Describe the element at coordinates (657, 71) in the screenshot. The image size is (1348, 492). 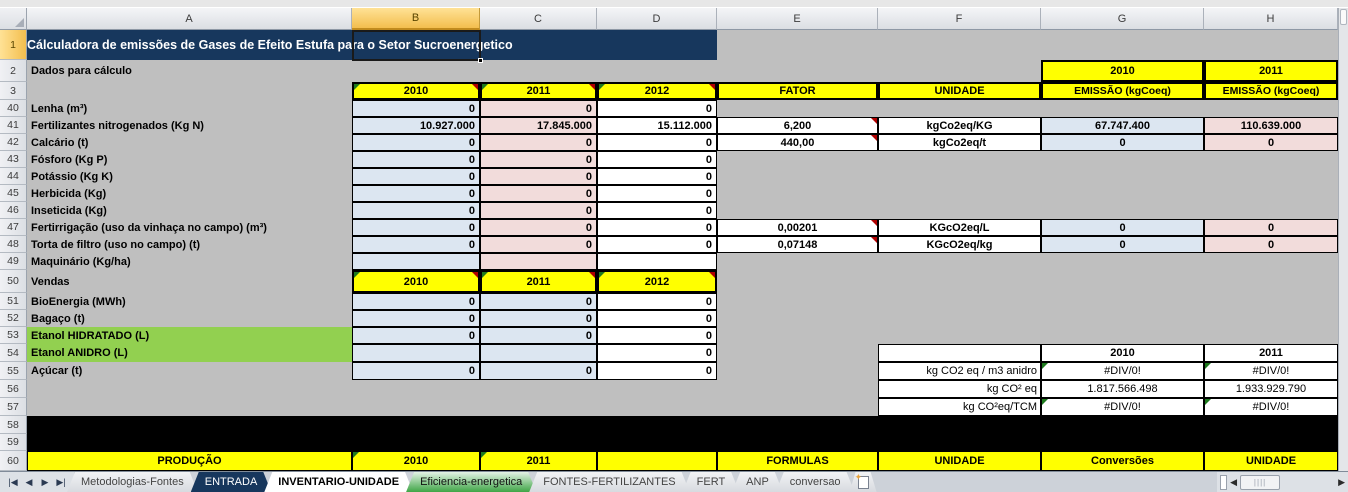
I see `cell-D2` at that location.